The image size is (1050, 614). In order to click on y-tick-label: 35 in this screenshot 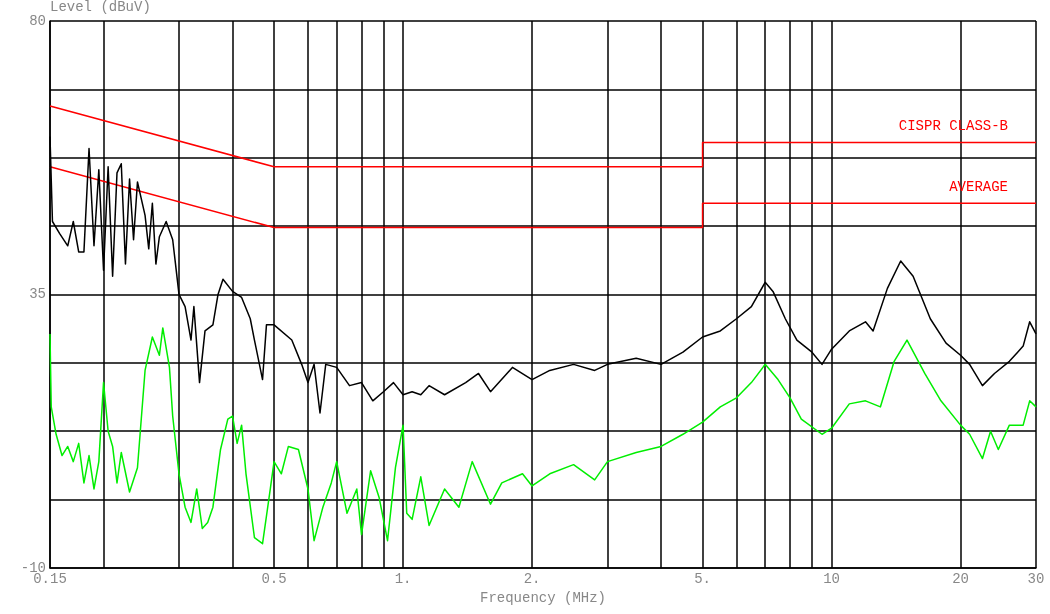, I will do `click(37, 294)`.